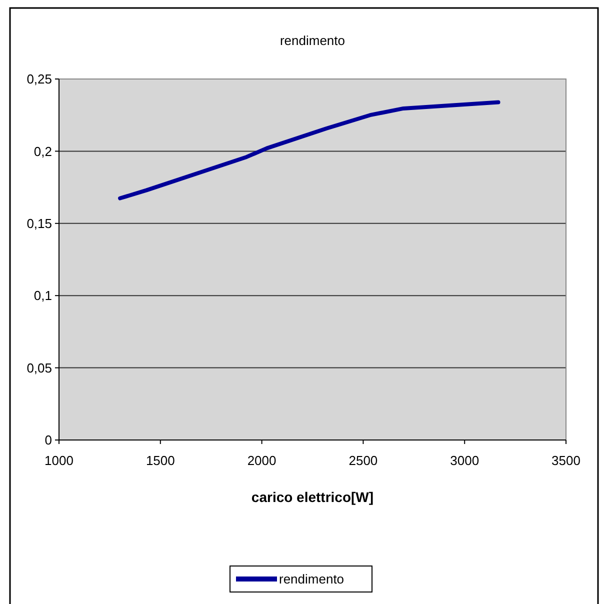 This screenshot has width=602, height=604. Describe the element at coordinates (465, 460) in the screenshot. I see `x-tick-label: 3000` at that location.